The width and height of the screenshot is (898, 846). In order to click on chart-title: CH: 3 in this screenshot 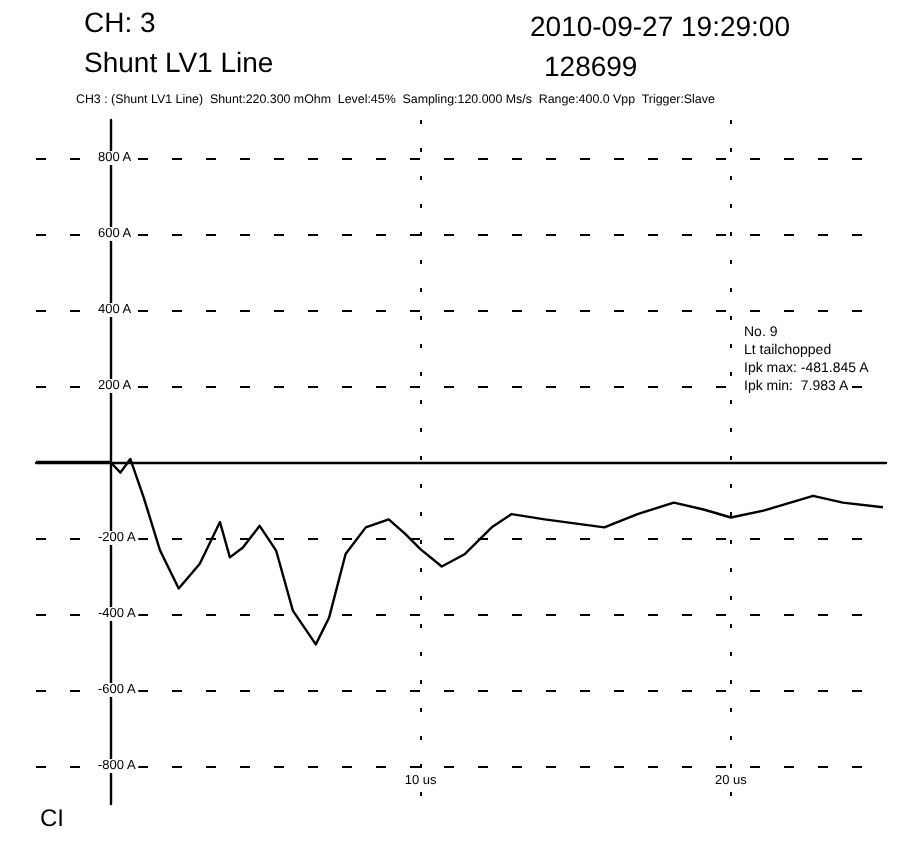, I will do `click(120, 22)`.